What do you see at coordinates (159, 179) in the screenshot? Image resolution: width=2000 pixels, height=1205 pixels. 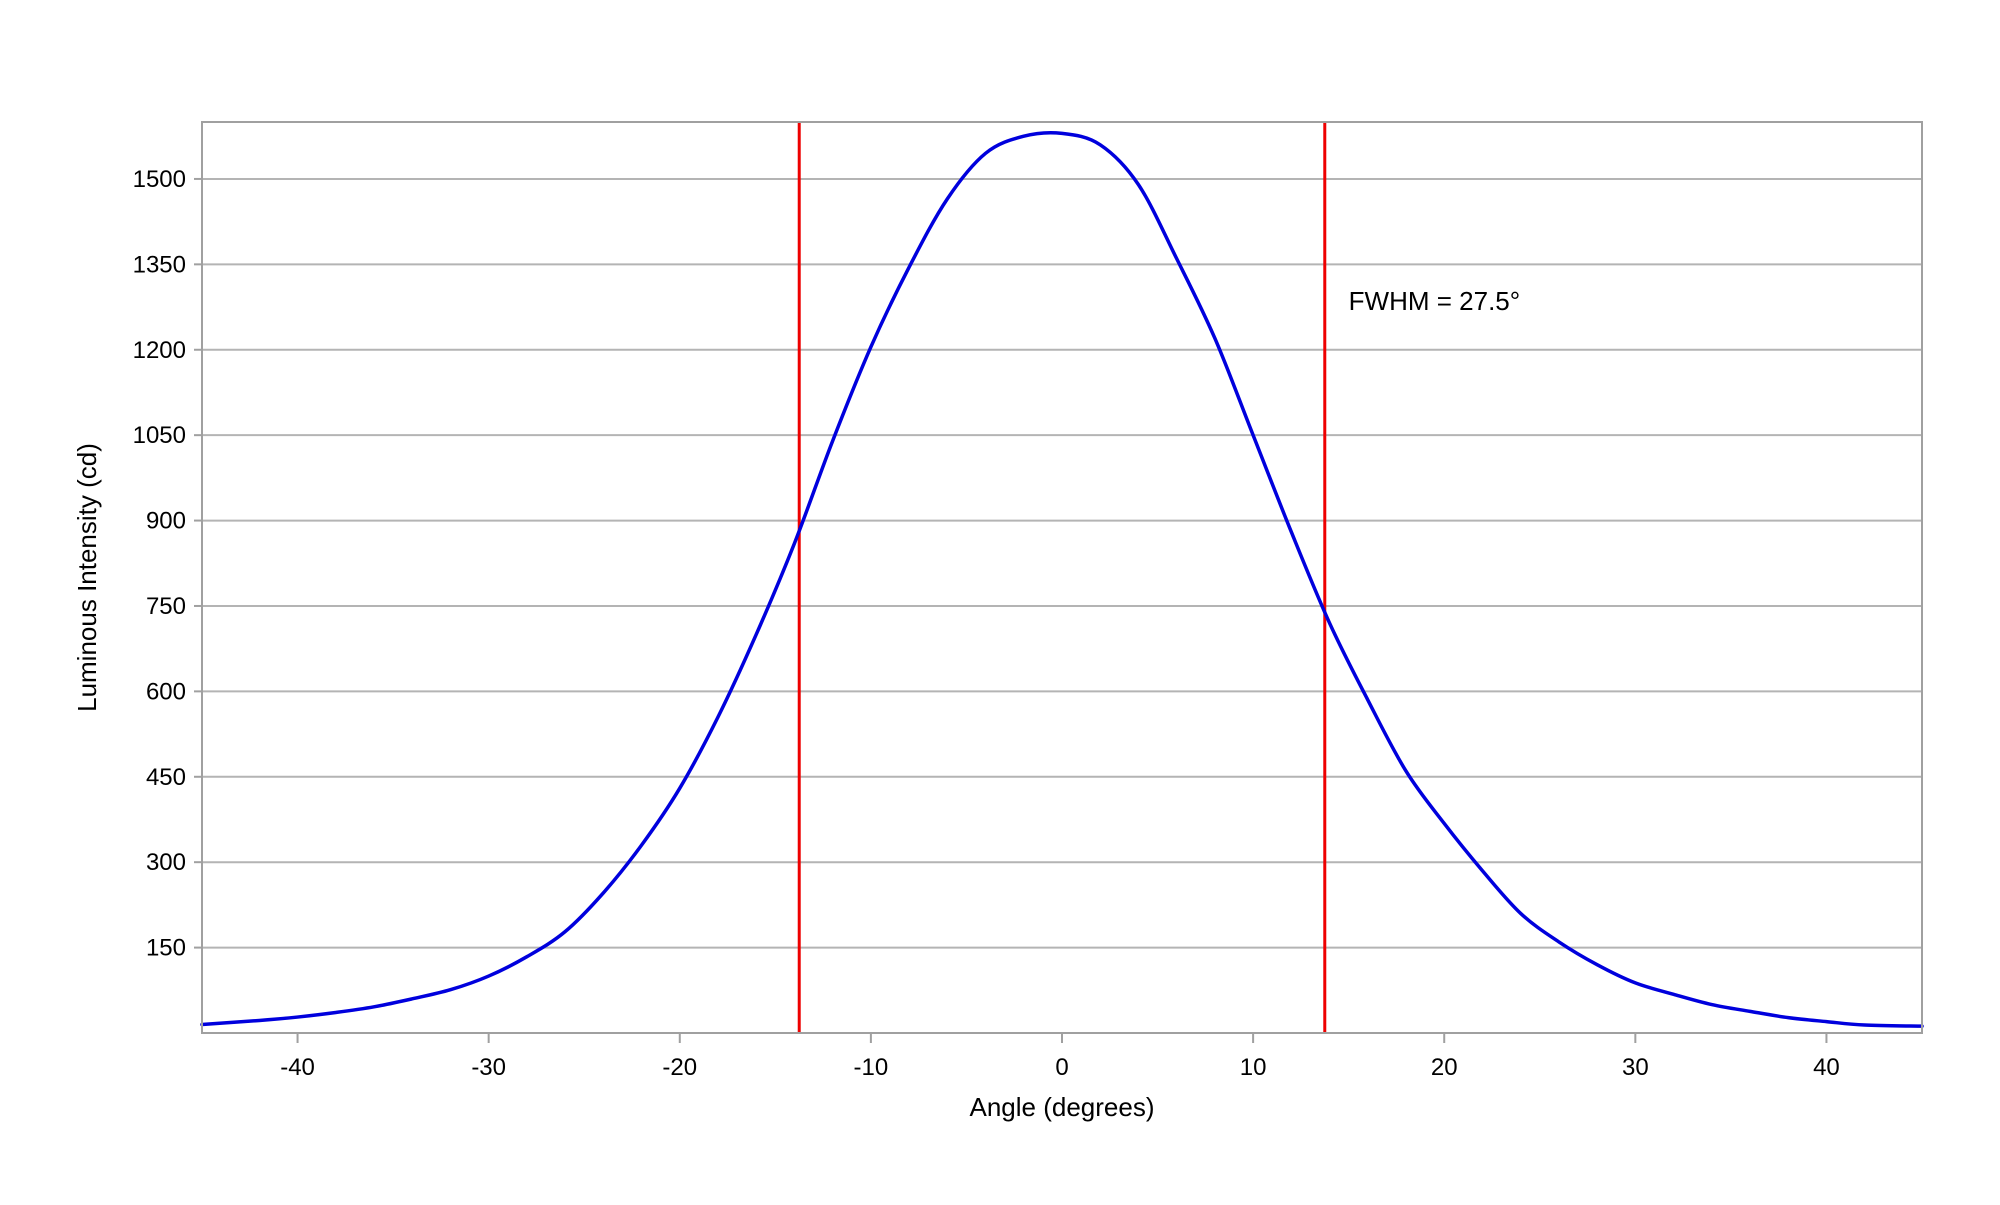 I see `ytick-label: 1500` at bounding box center [159, 179].